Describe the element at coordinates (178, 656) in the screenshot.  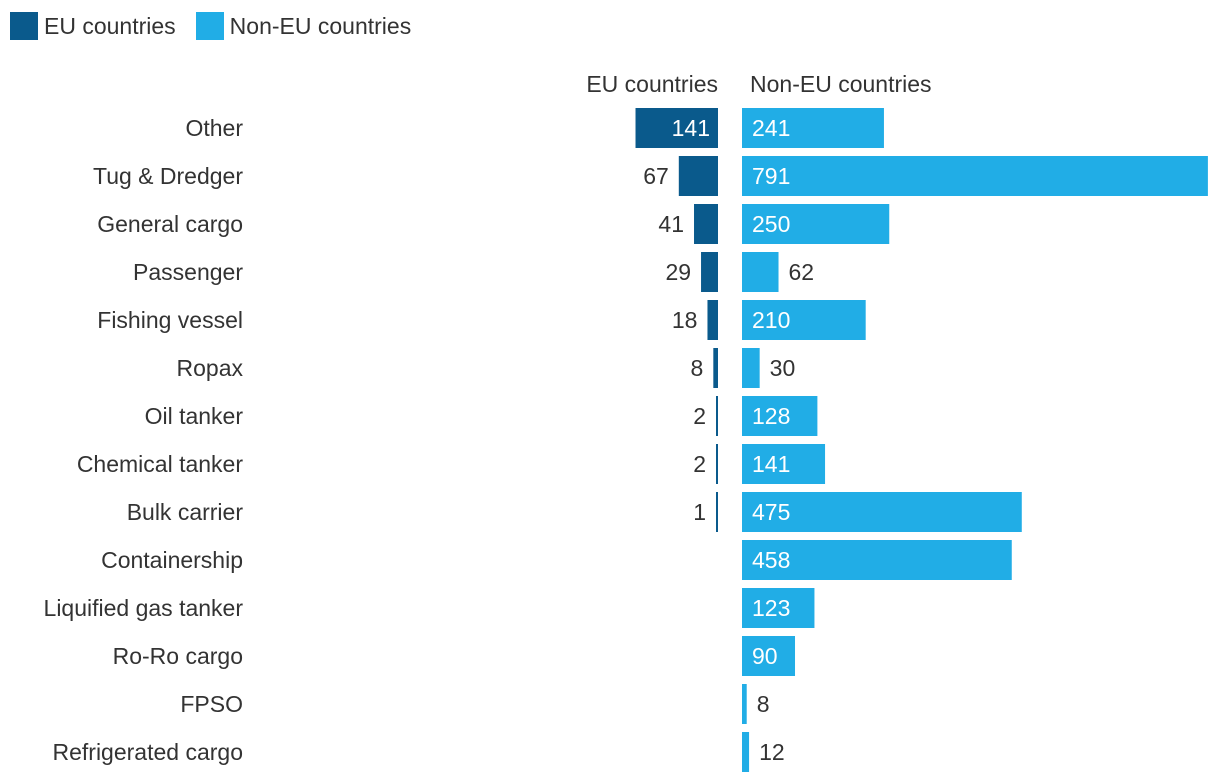
I see `category-label: Ro-Ro cargo` at that location.